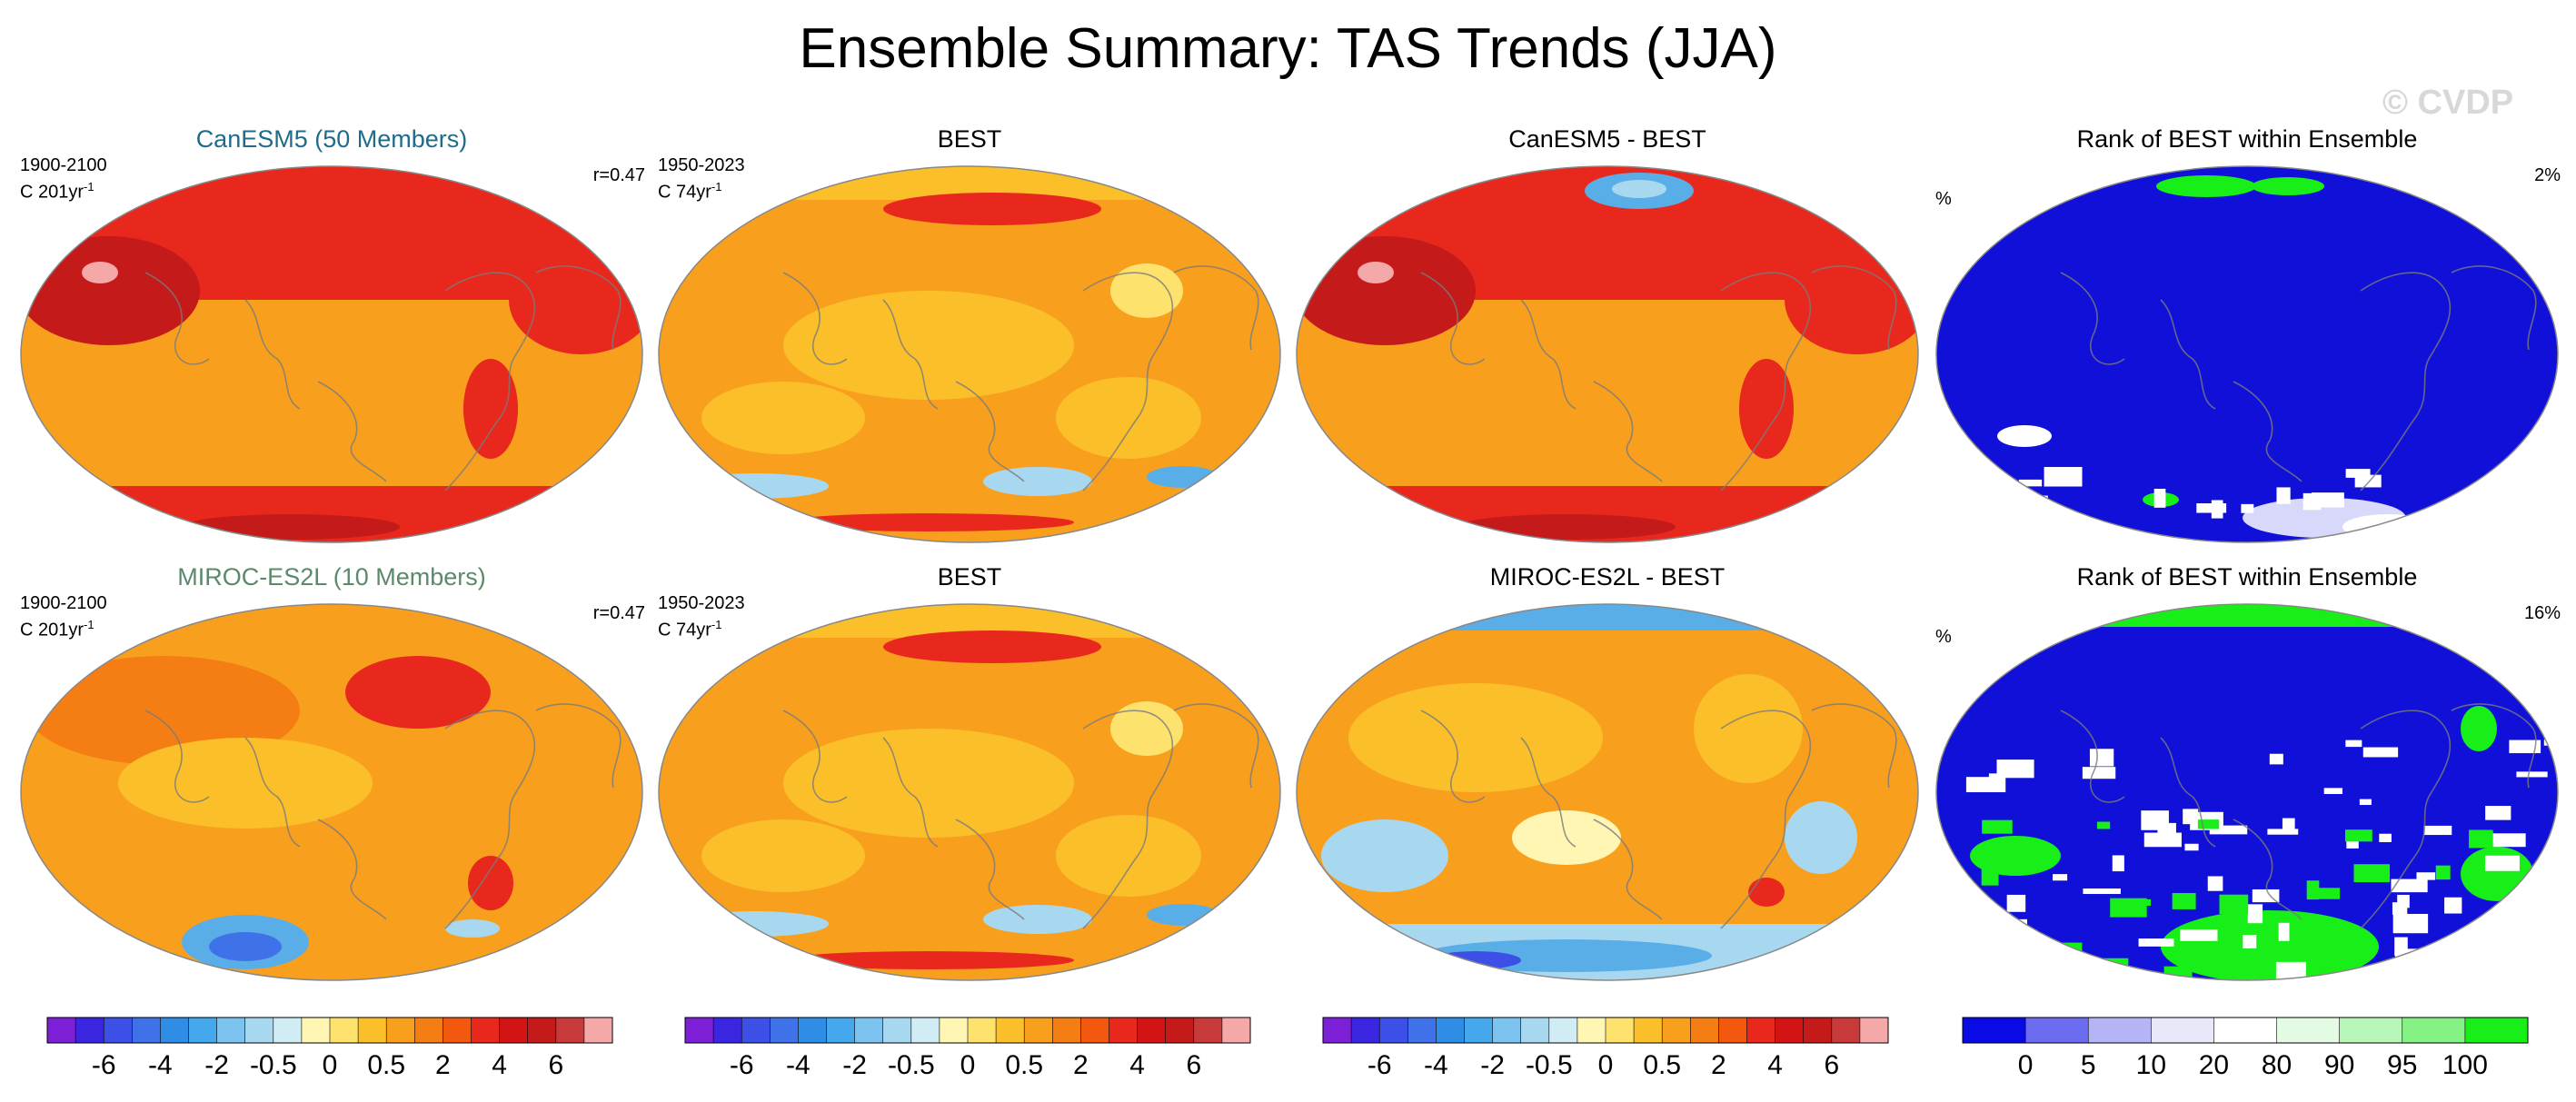  Describe the element at coordinates (63, 616) in the screenshot. I see `panel-period-units: 1900-2100 C 201yr-1` at that location.